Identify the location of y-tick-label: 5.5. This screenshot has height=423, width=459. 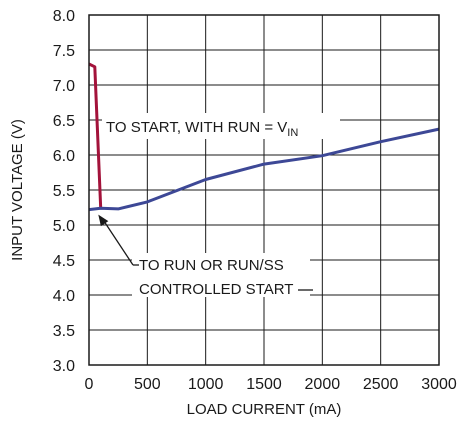
(64, 191).